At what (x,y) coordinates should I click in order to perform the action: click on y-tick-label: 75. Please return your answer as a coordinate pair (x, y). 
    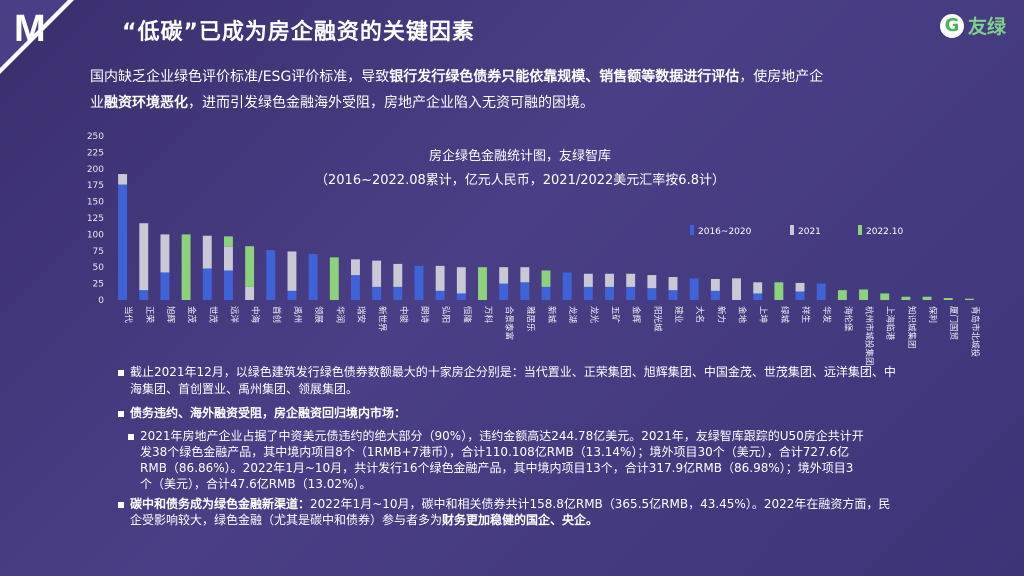
    Looking at the image, I should click on (98, 252).